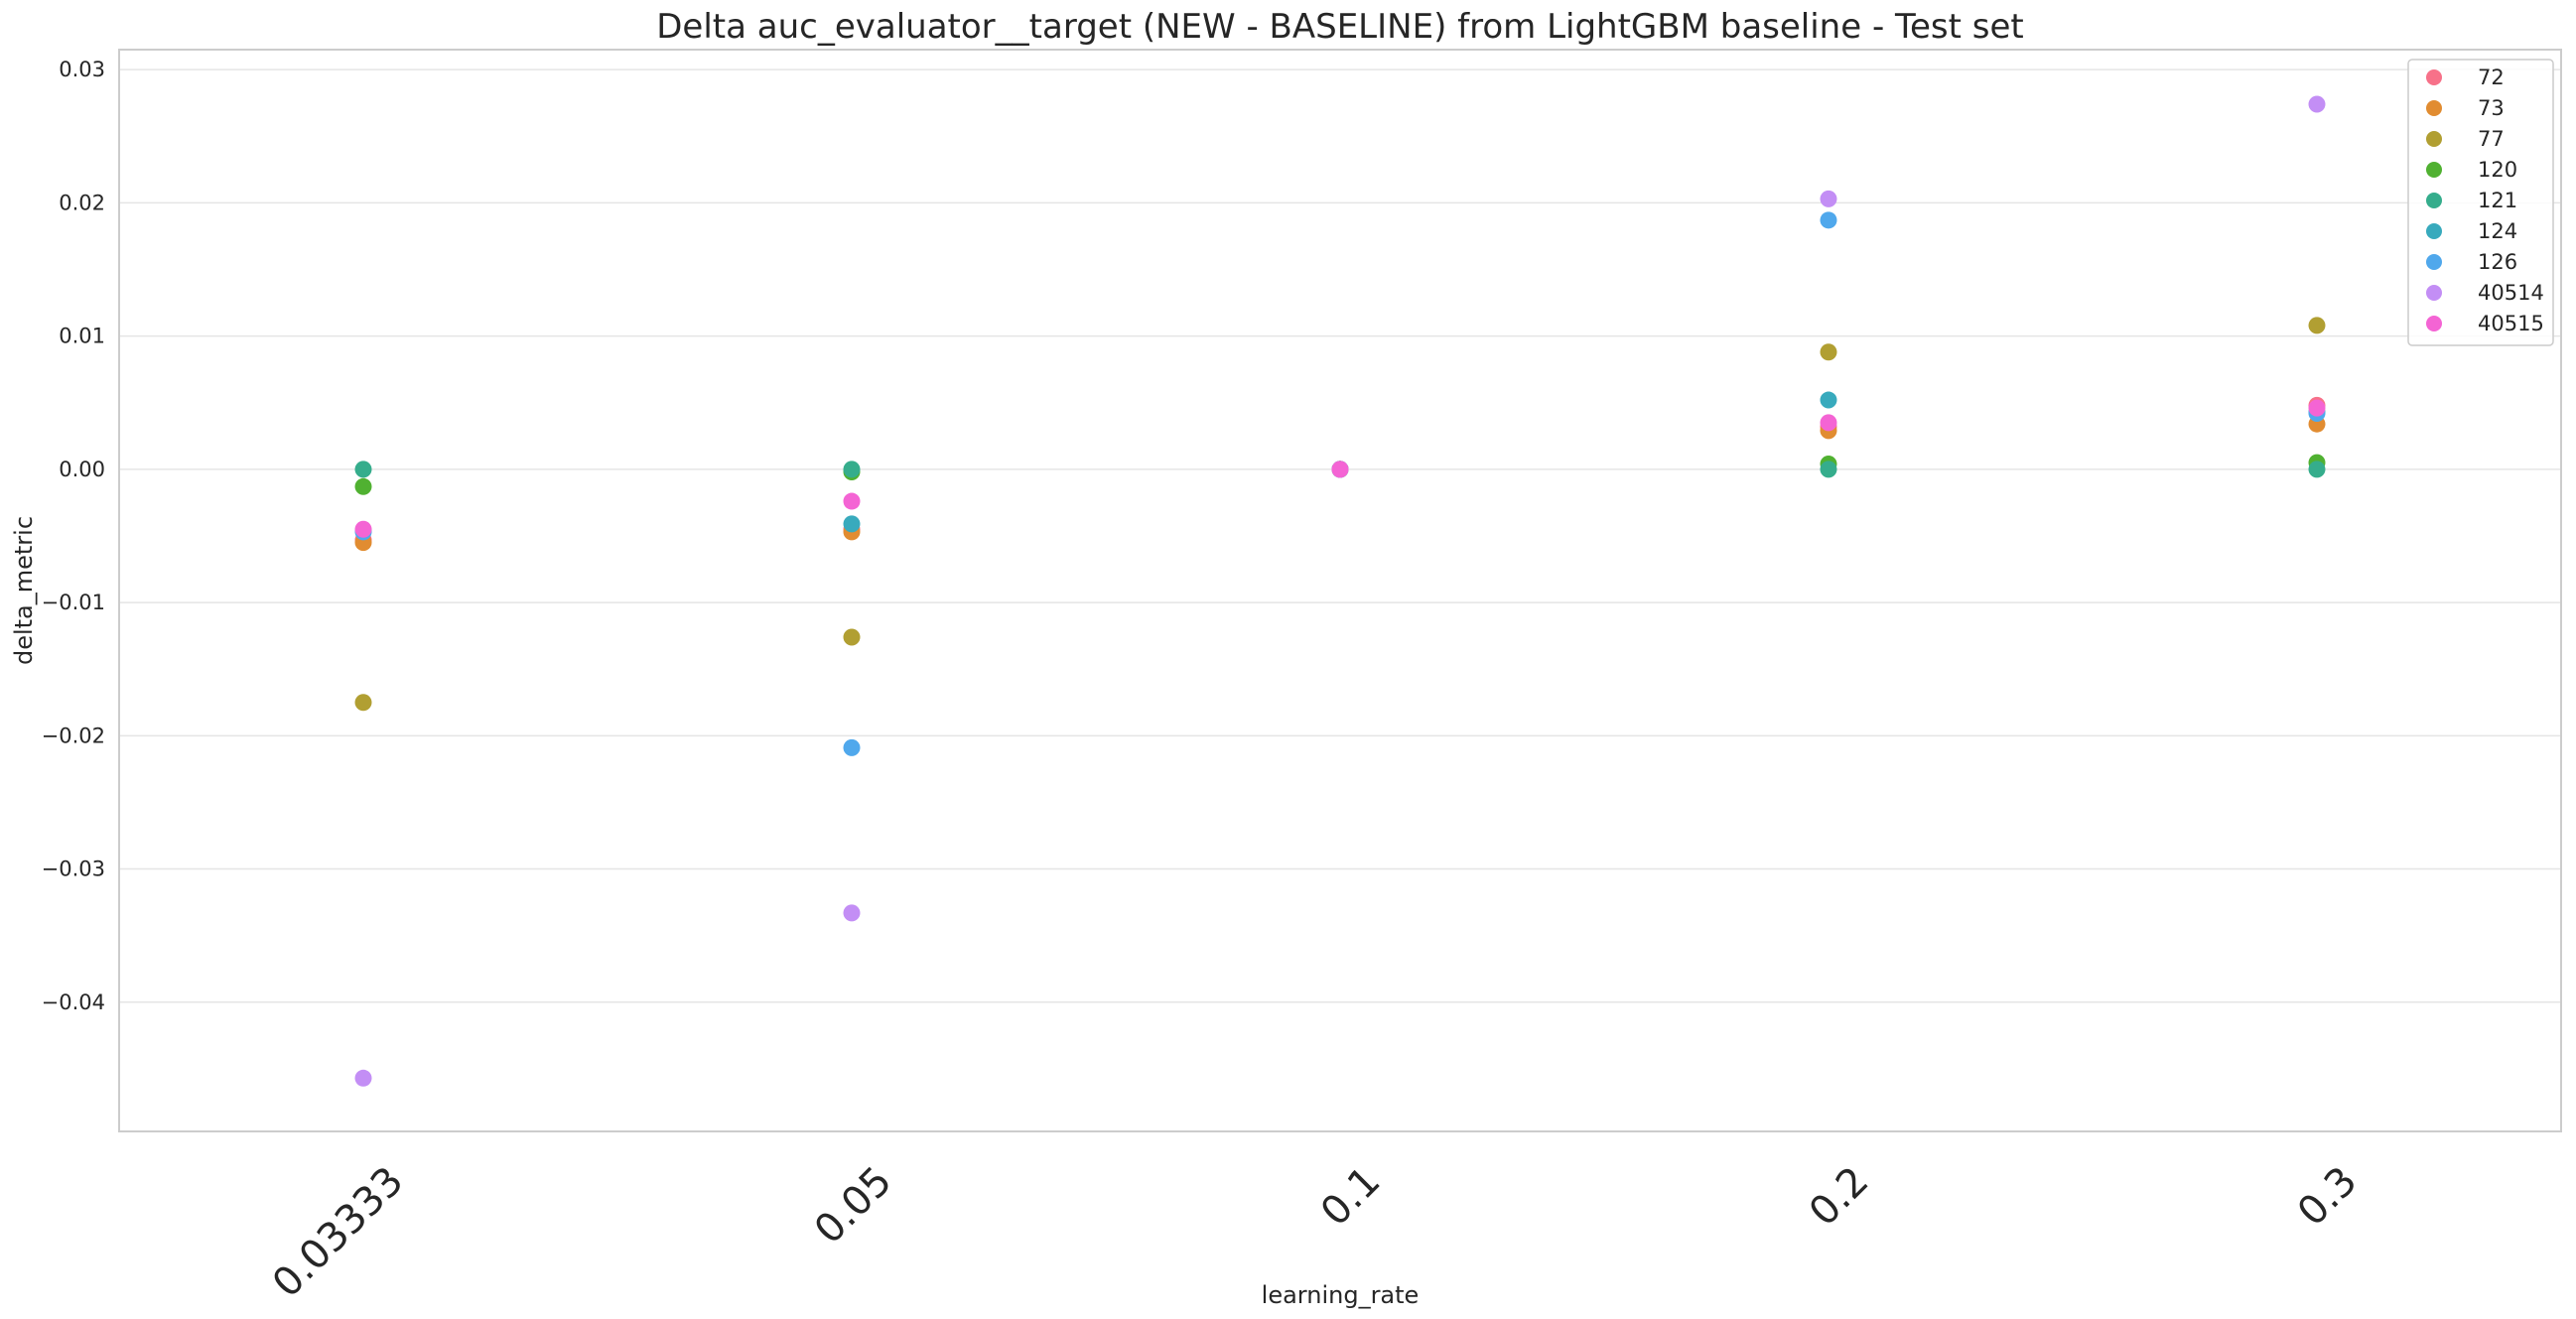 The height and width of the screenshot is (1319, 2576). What do you see at coordinates (24, 590) in the screenshot?
I see `y-axis-label: delta_metric` at bounding box center [24, 590].